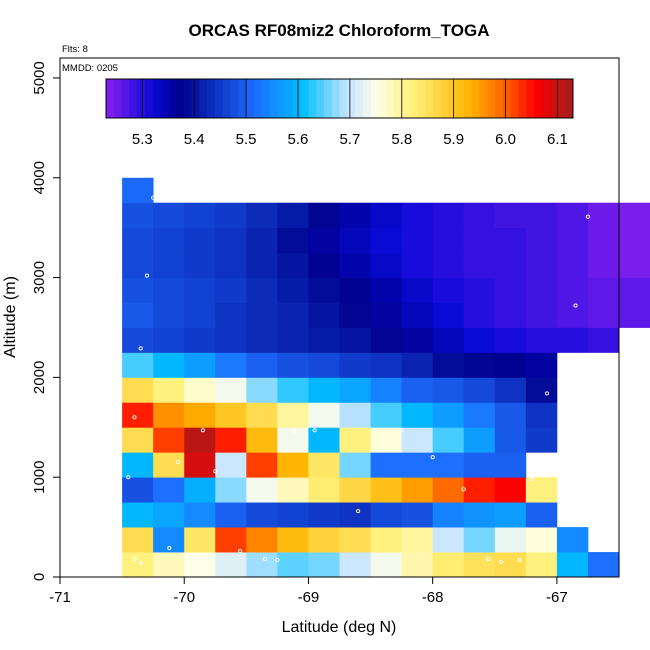 Image resolution: width=650 pixels, height=650 pixels. What do you see at coordinates (417, 515) in the screenshot?
I see `heatmap-cell-r2-c9` at bounding box center [417, 515].